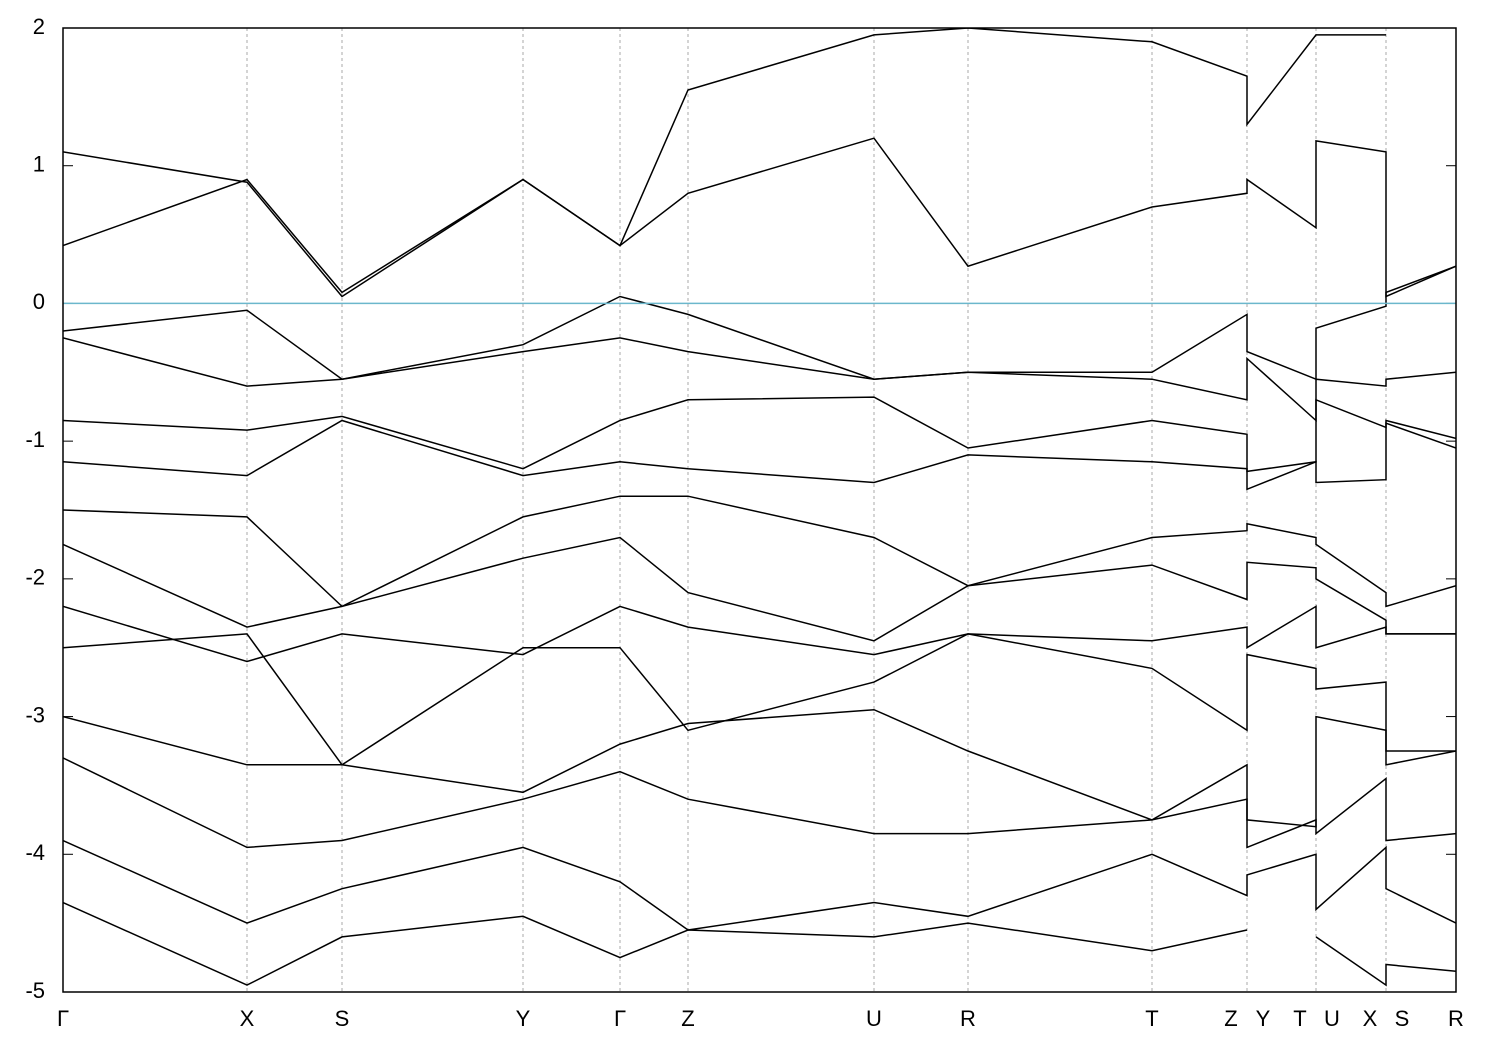  What do you see at coordinates (35, 714) in the screenshot?
I see `y-tick-label: -3` at bounding box center [35, 714].